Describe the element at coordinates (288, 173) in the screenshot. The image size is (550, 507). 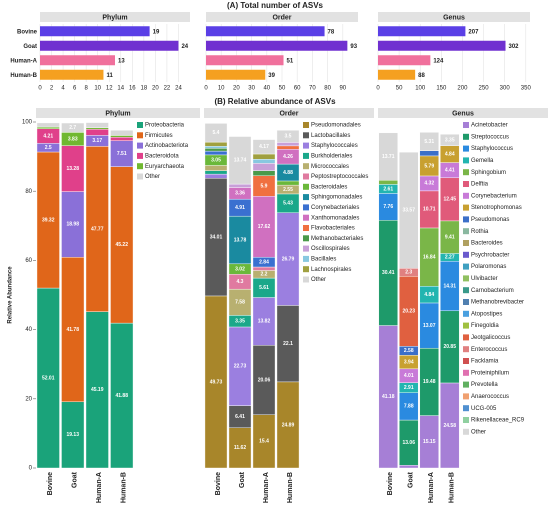
I see `segment-label: 4.88` at that location.